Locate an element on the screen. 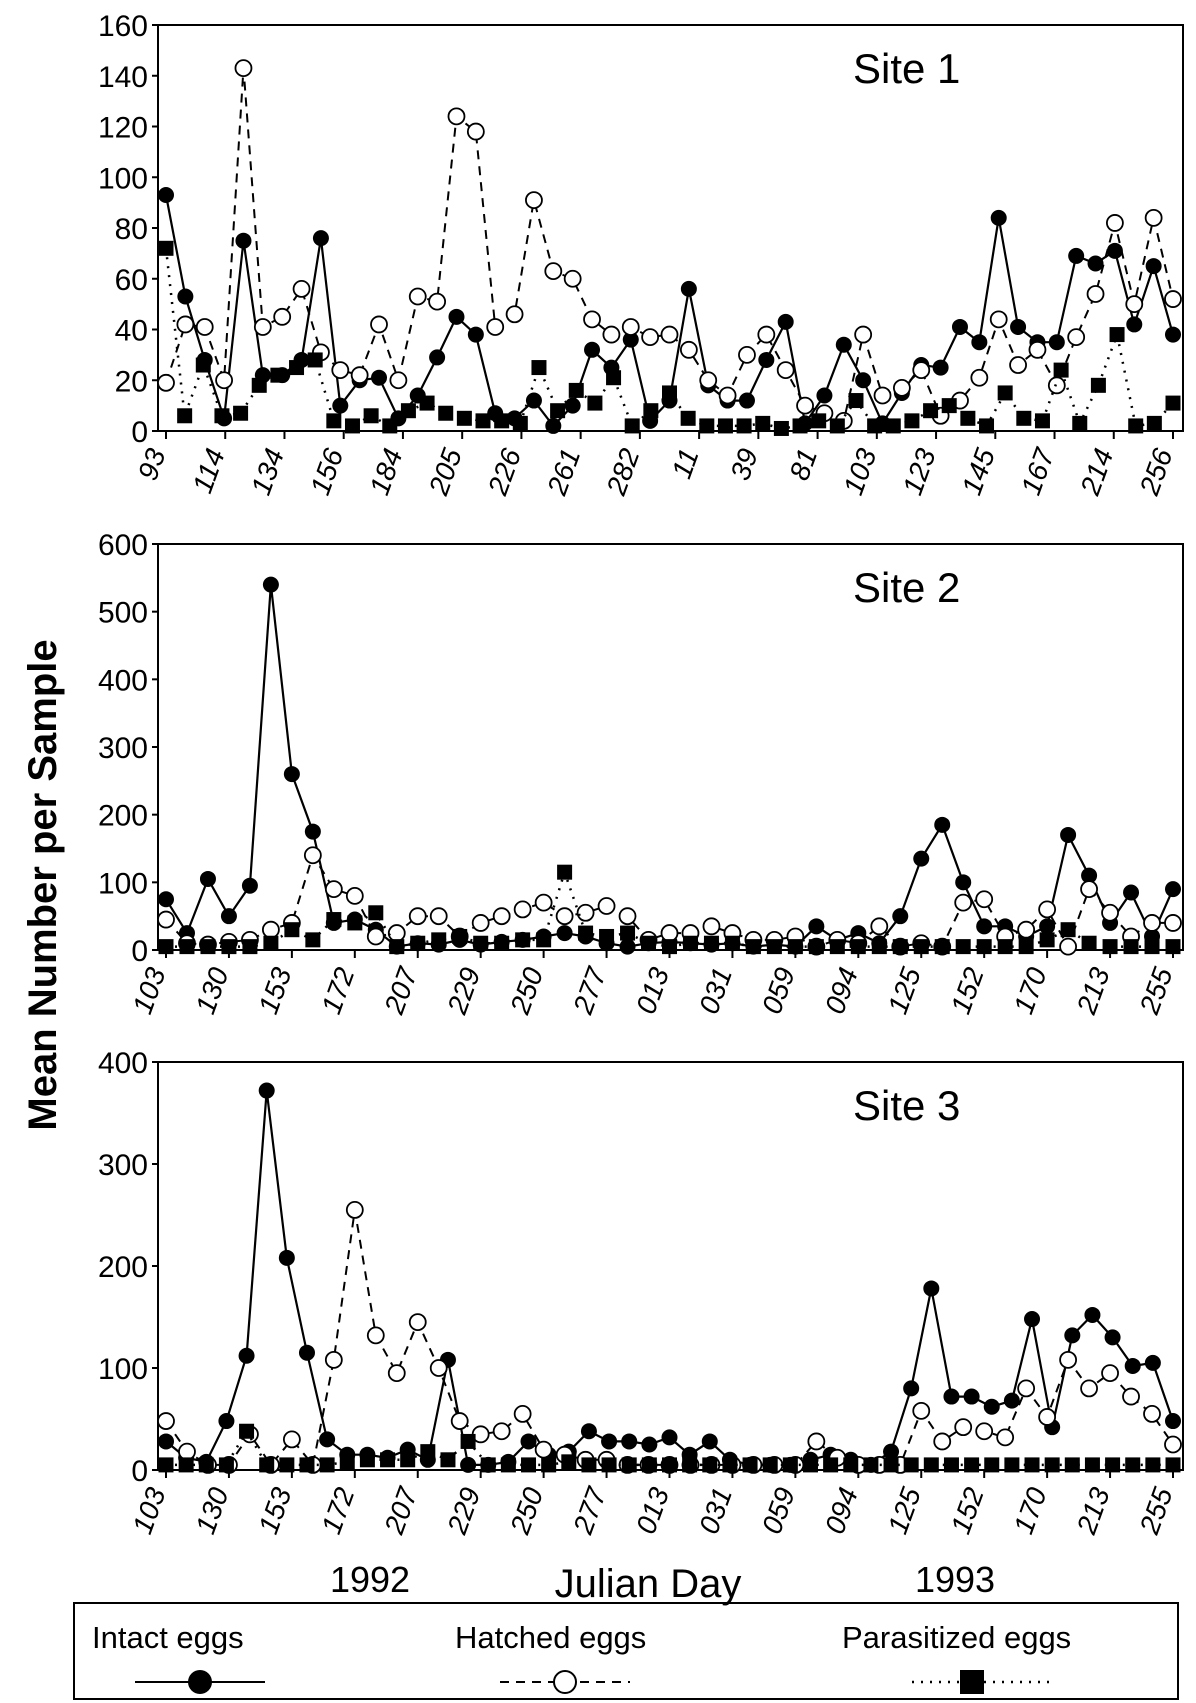  y-tick-label: 20 is located at coordinates (131, 381).